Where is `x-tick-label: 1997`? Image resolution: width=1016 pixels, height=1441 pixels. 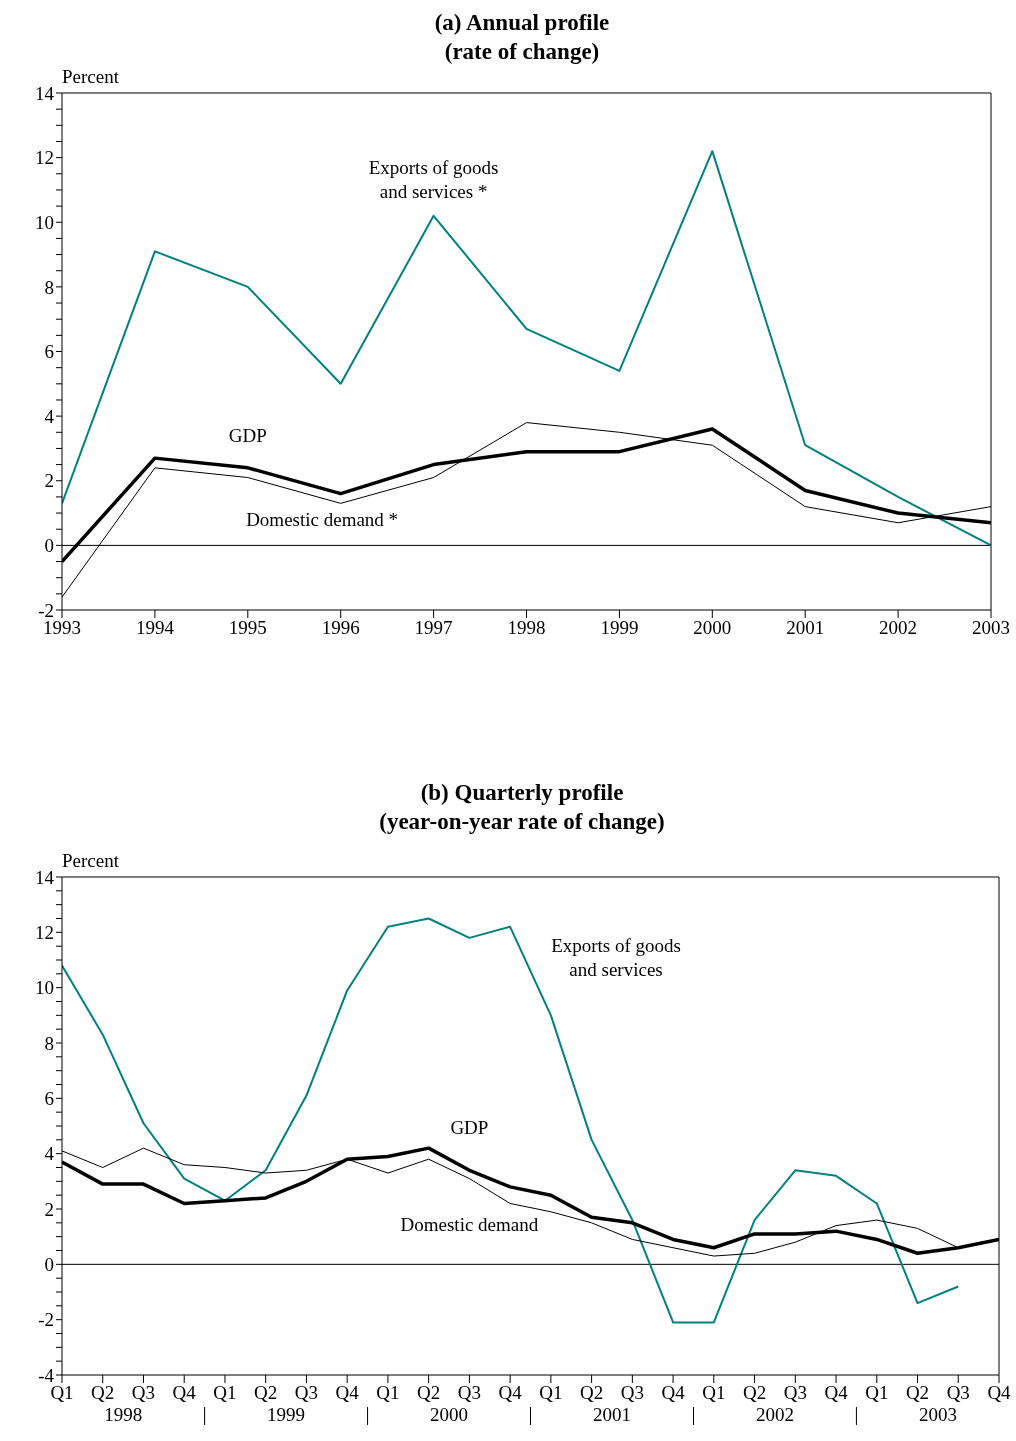
x-tick-label: 1997 is located at coordinates (433, 627).